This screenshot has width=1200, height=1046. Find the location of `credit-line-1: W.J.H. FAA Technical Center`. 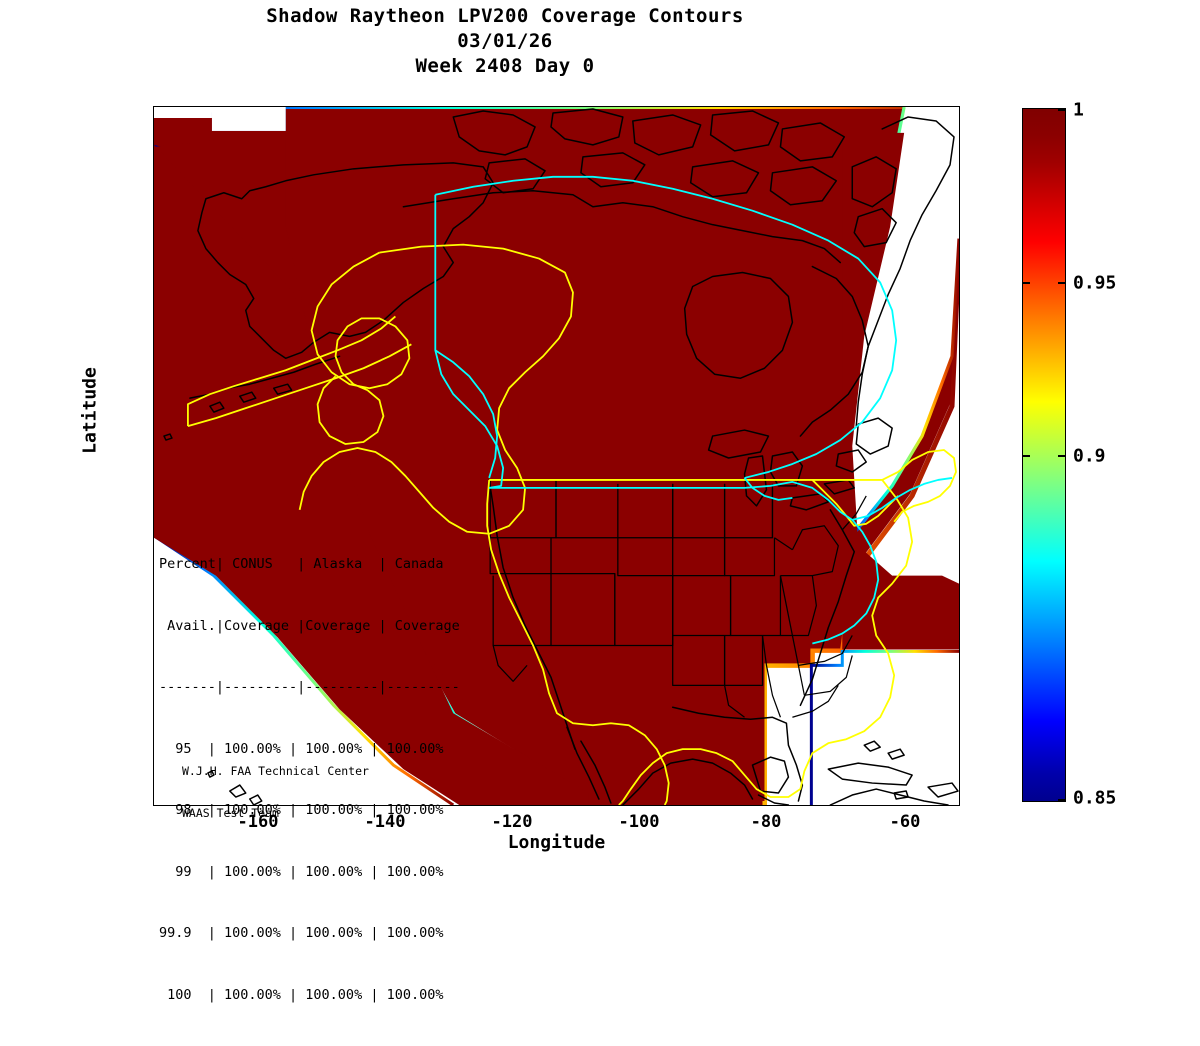

credit-line-1: W.J.H. FAA Technical Center is located at coordinates (275, 771).